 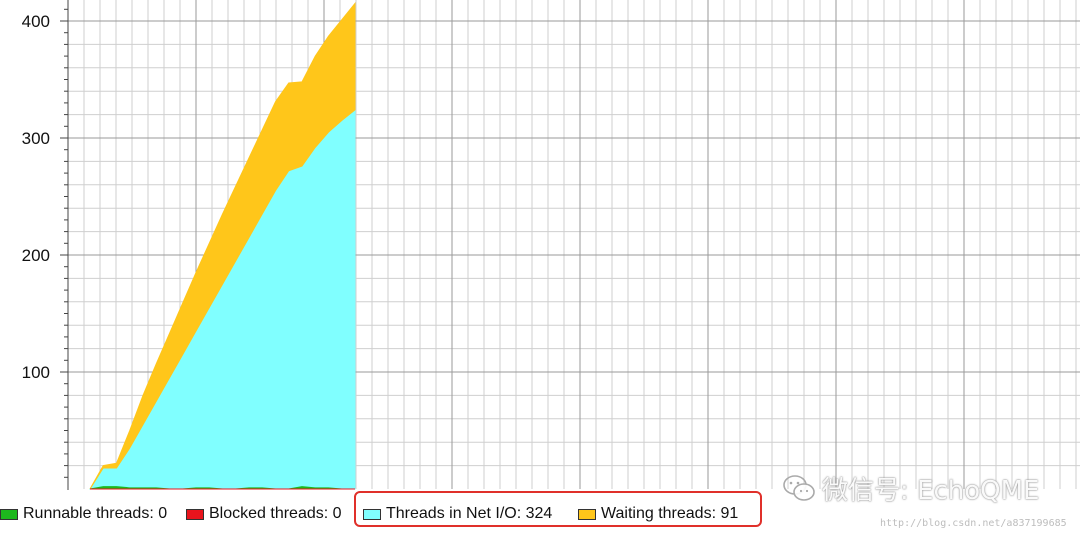 I want to click on y-tick-label: 200, so click(x=36, y=255).